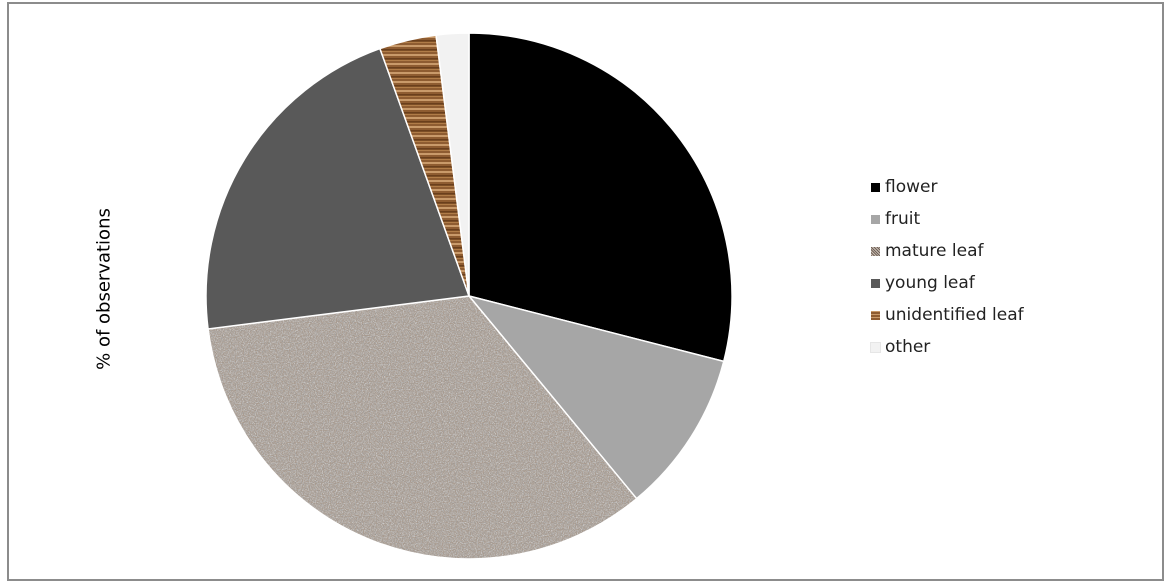 The image size is (1166, 584). I want to click on legend-item-unidentified-leaf: unidentified leaf, so click(947, 315).